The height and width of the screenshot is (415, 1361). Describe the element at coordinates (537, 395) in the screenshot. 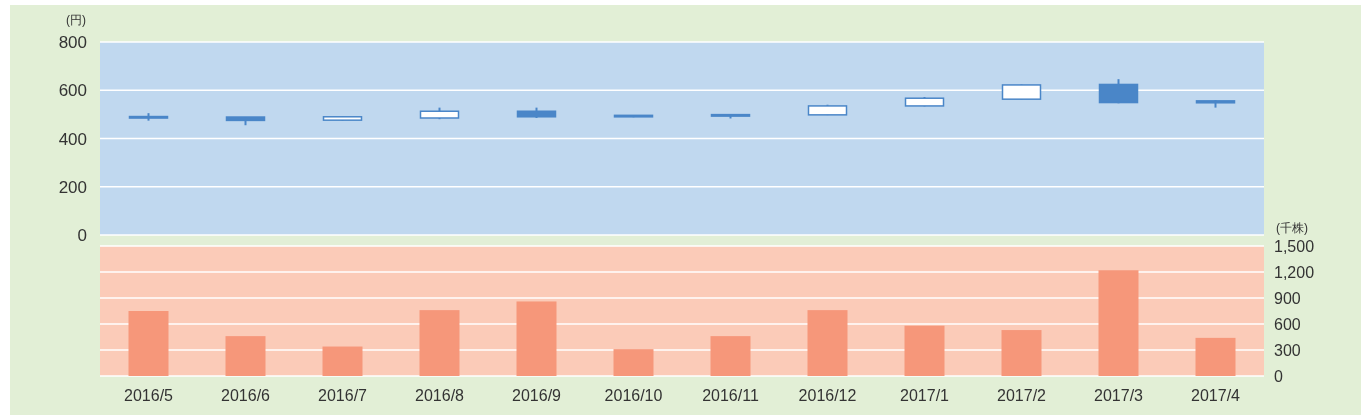

I see `x-tick-label: 2016/9` at that location.